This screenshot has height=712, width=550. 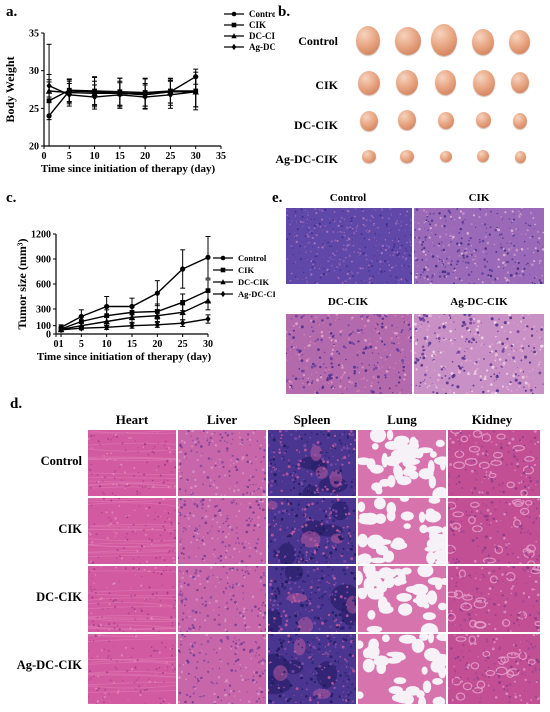 I want to click on x-tick-label: 25, so click(x=170, y=156).